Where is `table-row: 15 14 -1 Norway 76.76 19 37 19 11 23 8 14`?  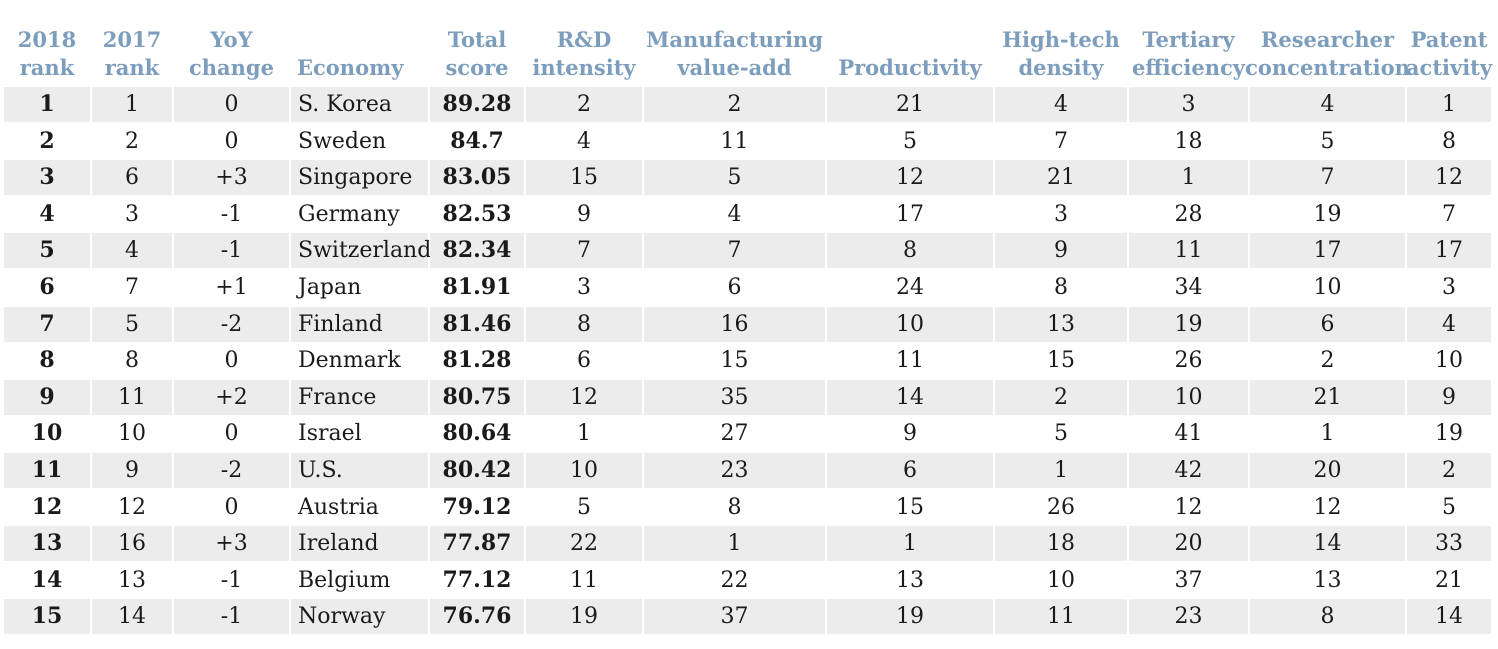
table-row: 15 14 -1 Norway 76.76 19 37 19 11 23 8 14 is located at coordinates (749, 617).